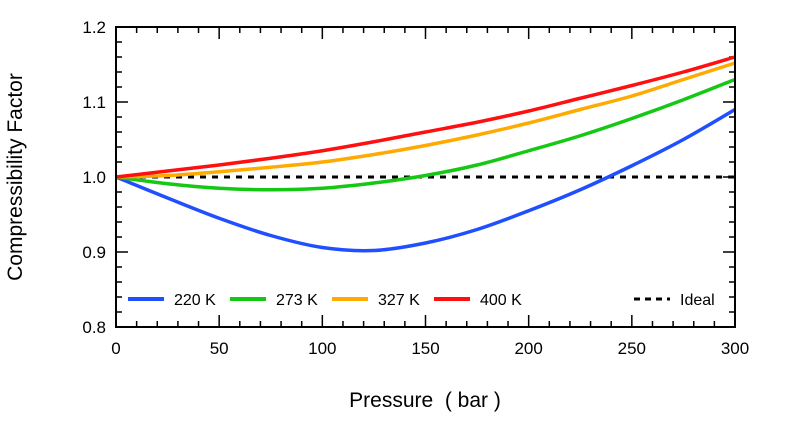 The image size is (790, 421). What do you see at coordinates (94, 27) in the screenshot?
I see `y-tick-label: 1.2` at bounding box center [94, 27].